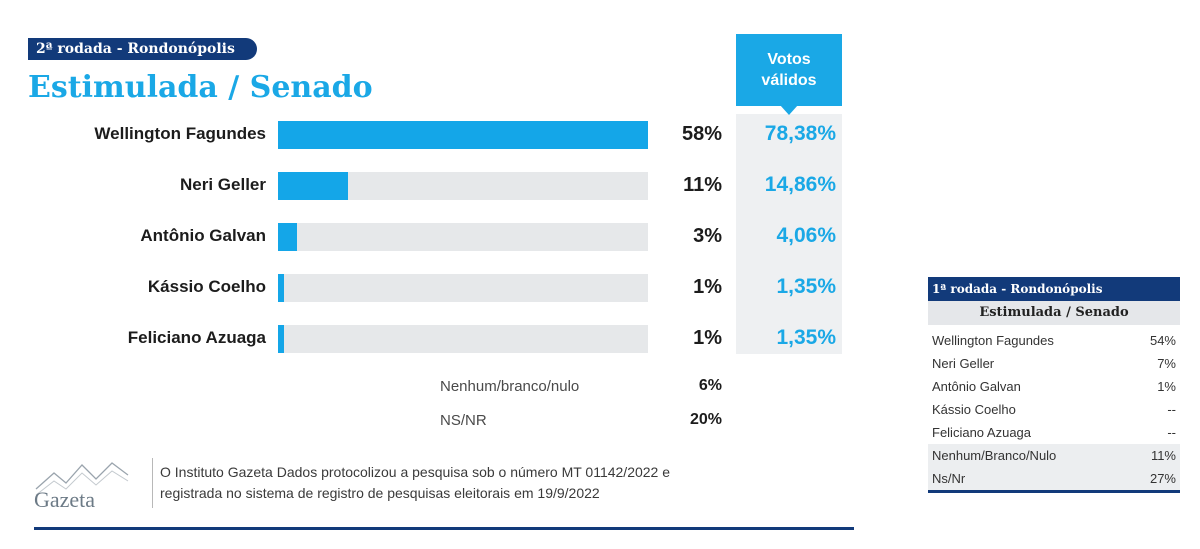  I want to click on table-row: Wellington Fagundes 54%, so click(1054, 340).